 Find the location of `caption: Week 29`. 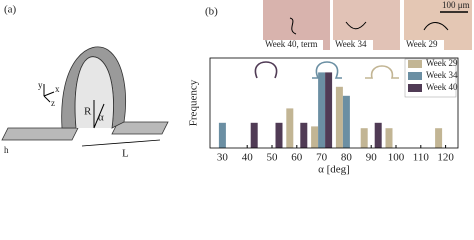

caption: Week 29 is located at coordinates (422, 44).